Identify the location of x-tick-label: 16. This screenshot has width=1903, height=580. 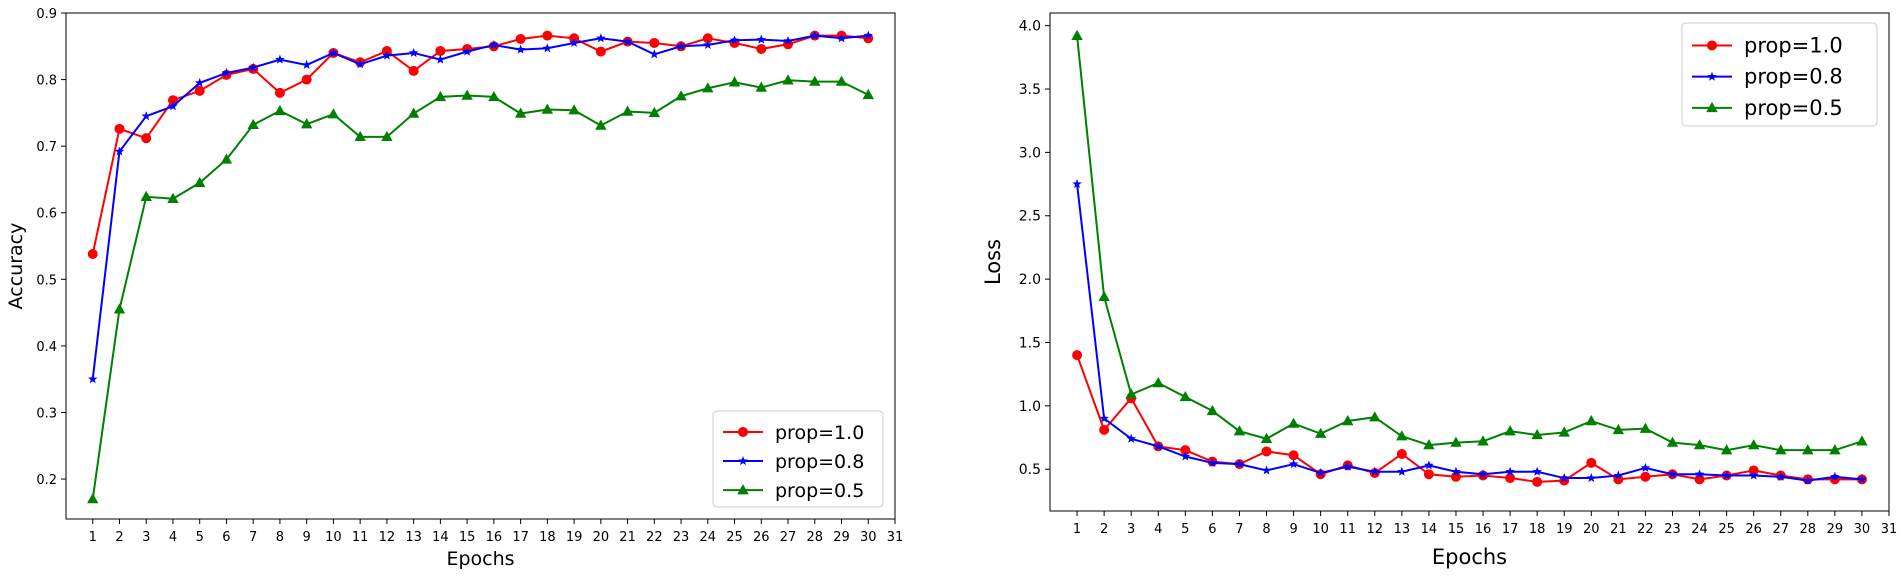
(494, 537).